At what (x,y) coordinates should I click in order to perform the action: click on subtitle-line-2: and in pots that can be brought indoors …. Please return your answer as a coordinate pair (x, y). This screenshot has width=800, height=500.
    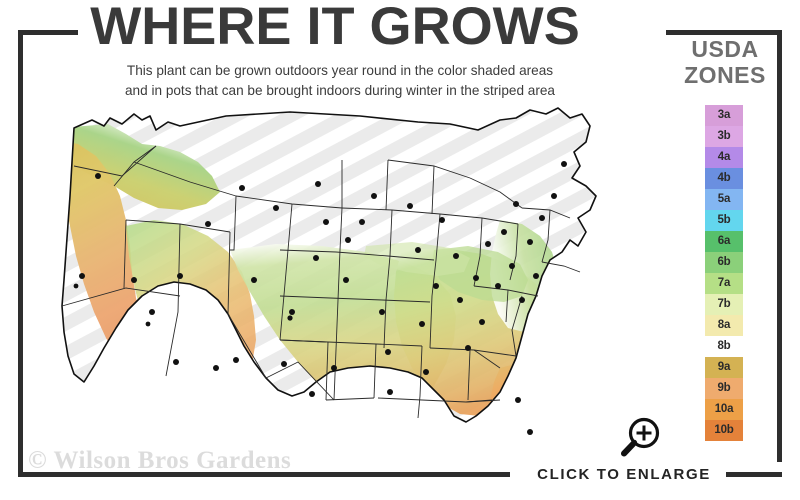
    Looking at the image, I should click on (340, 90).